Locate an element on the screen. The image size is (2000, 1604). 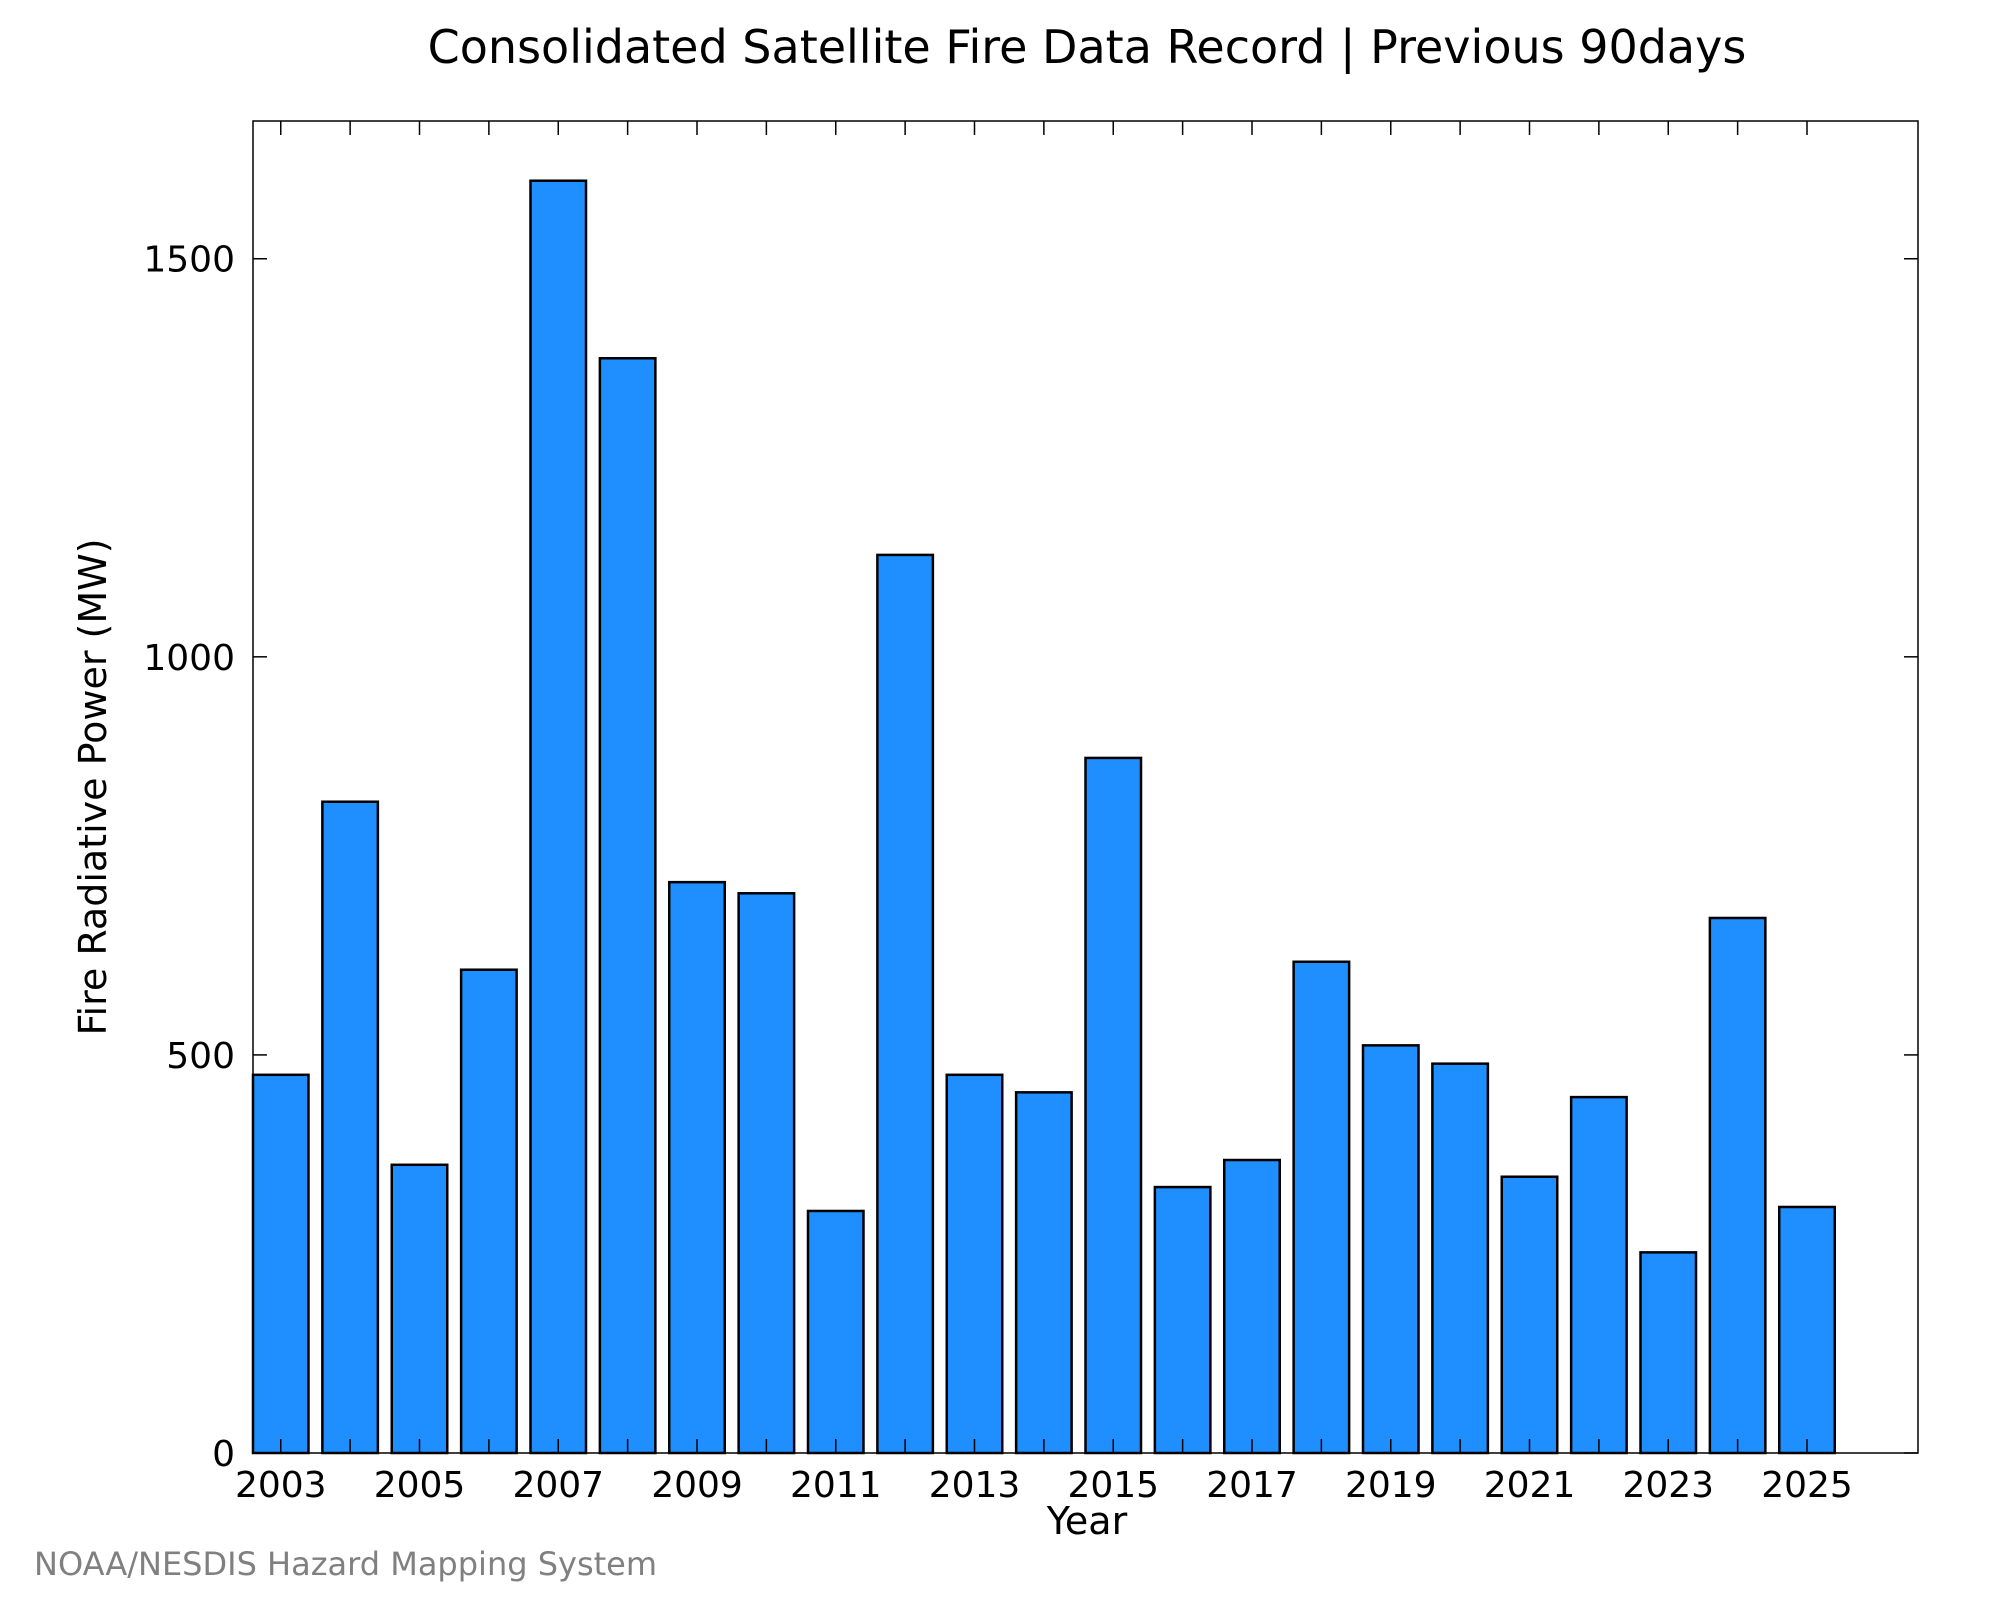
x-tick-label-2017: 2017 is located at coordinates (1252, 1485).